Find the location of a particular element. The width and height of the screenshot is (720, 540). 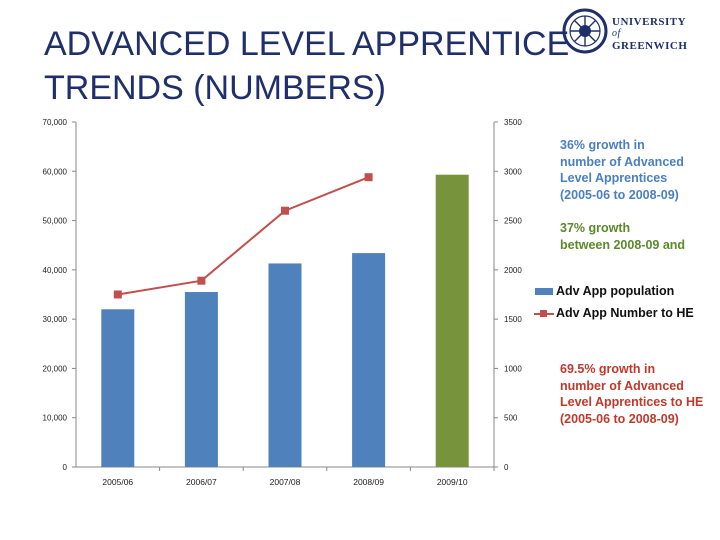

university-logo-text: UNIVERSITY of GREENWICH is located at coordinates (649, 34).